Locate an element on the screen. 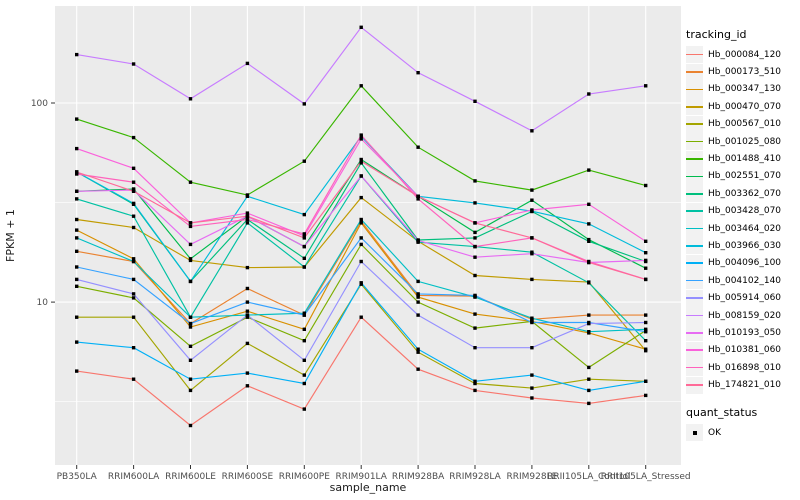 The width and height of the screenshot is (800, 500). legend-entry-label: Hb_004096_100 is located at coordinates (745, 263).